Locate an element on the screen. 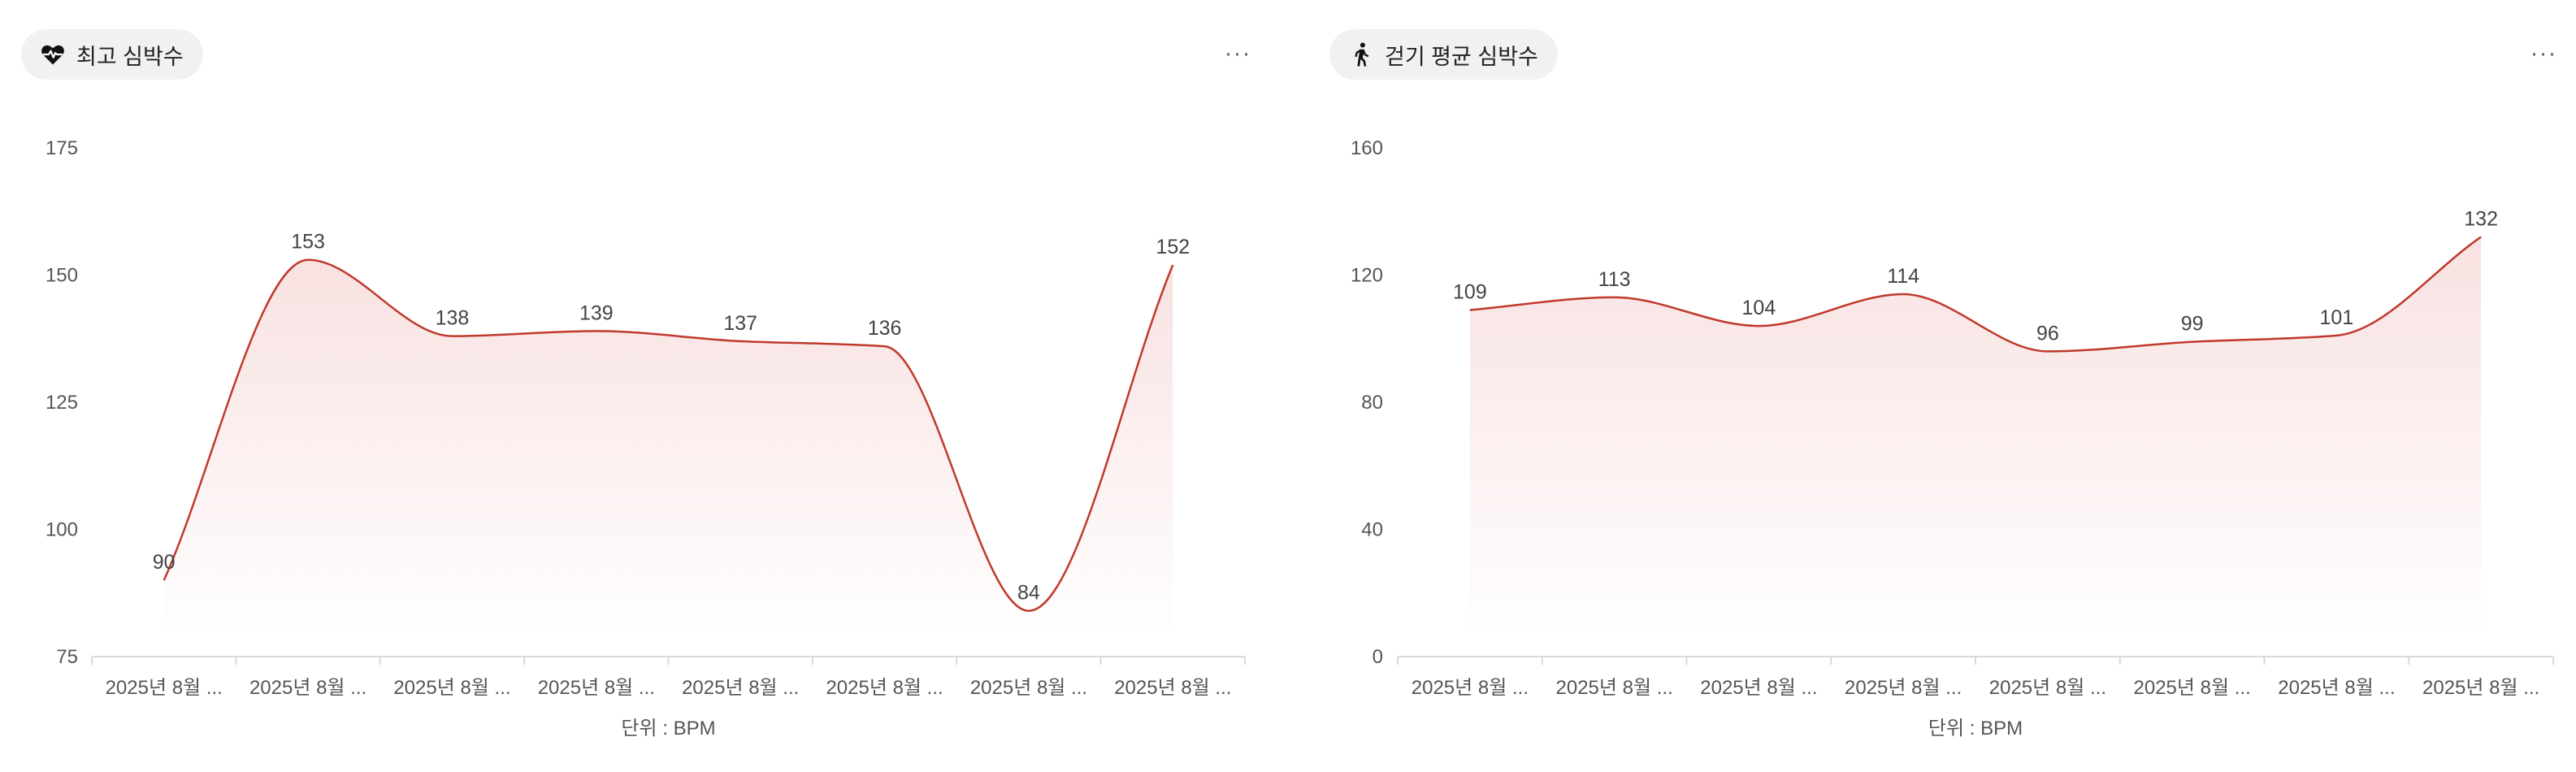  y-tick-label: 0 is located at coordinates (1378, 657).